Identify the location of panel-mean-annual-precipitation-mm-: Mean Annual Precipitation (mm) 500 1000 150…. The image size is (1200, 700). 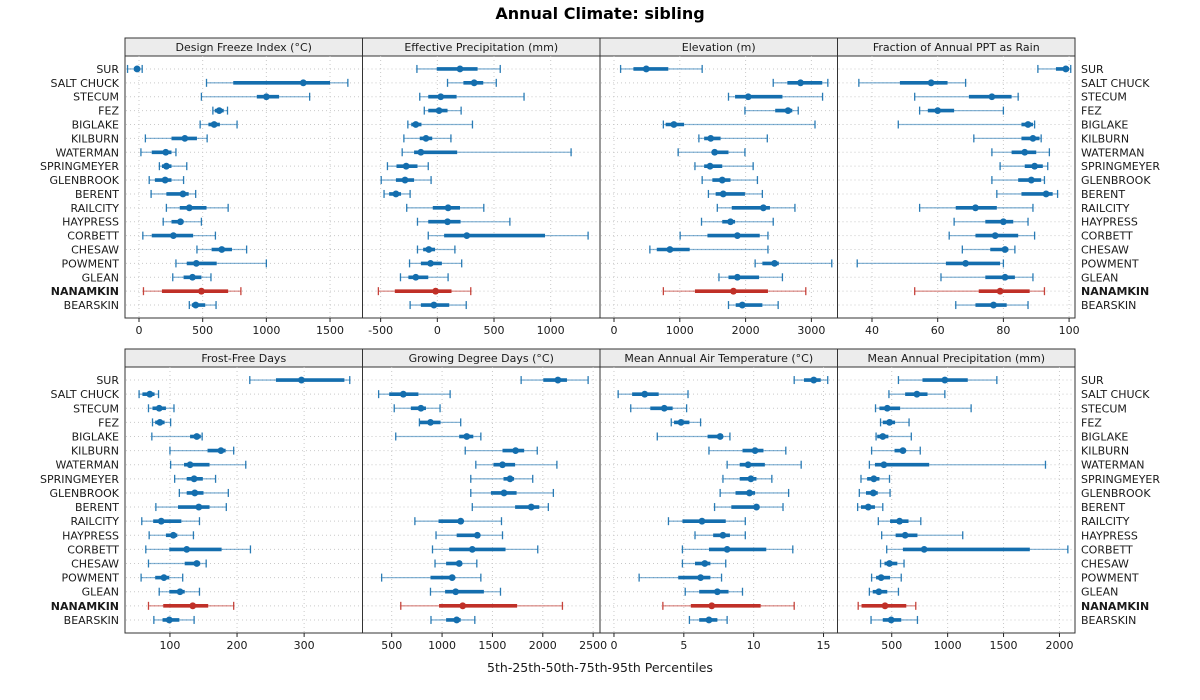
(956, 500).